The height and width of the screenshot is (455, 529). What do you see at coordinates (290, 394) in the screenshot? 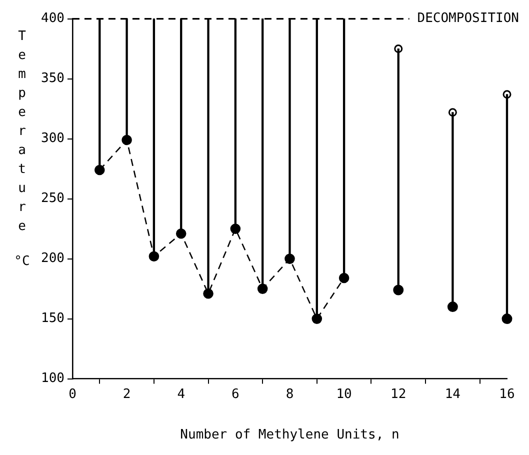
I see `x-tick-label: 8` at bounding box center [290, 394].